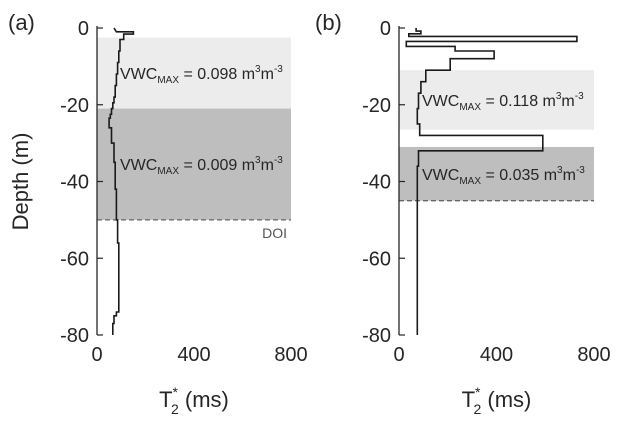 This screenshot has height=421, width=618. I want to click on vwc-annotation: VWCMAX = 0.035 m3m-3, so click(503, 176).